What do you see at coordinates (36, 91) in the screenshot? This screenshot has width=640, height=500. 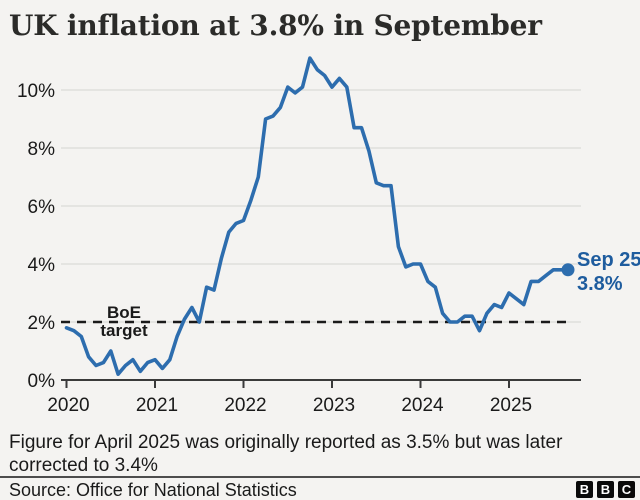 I see `y-tick-label: 10%` at bounding box center [36, 91].